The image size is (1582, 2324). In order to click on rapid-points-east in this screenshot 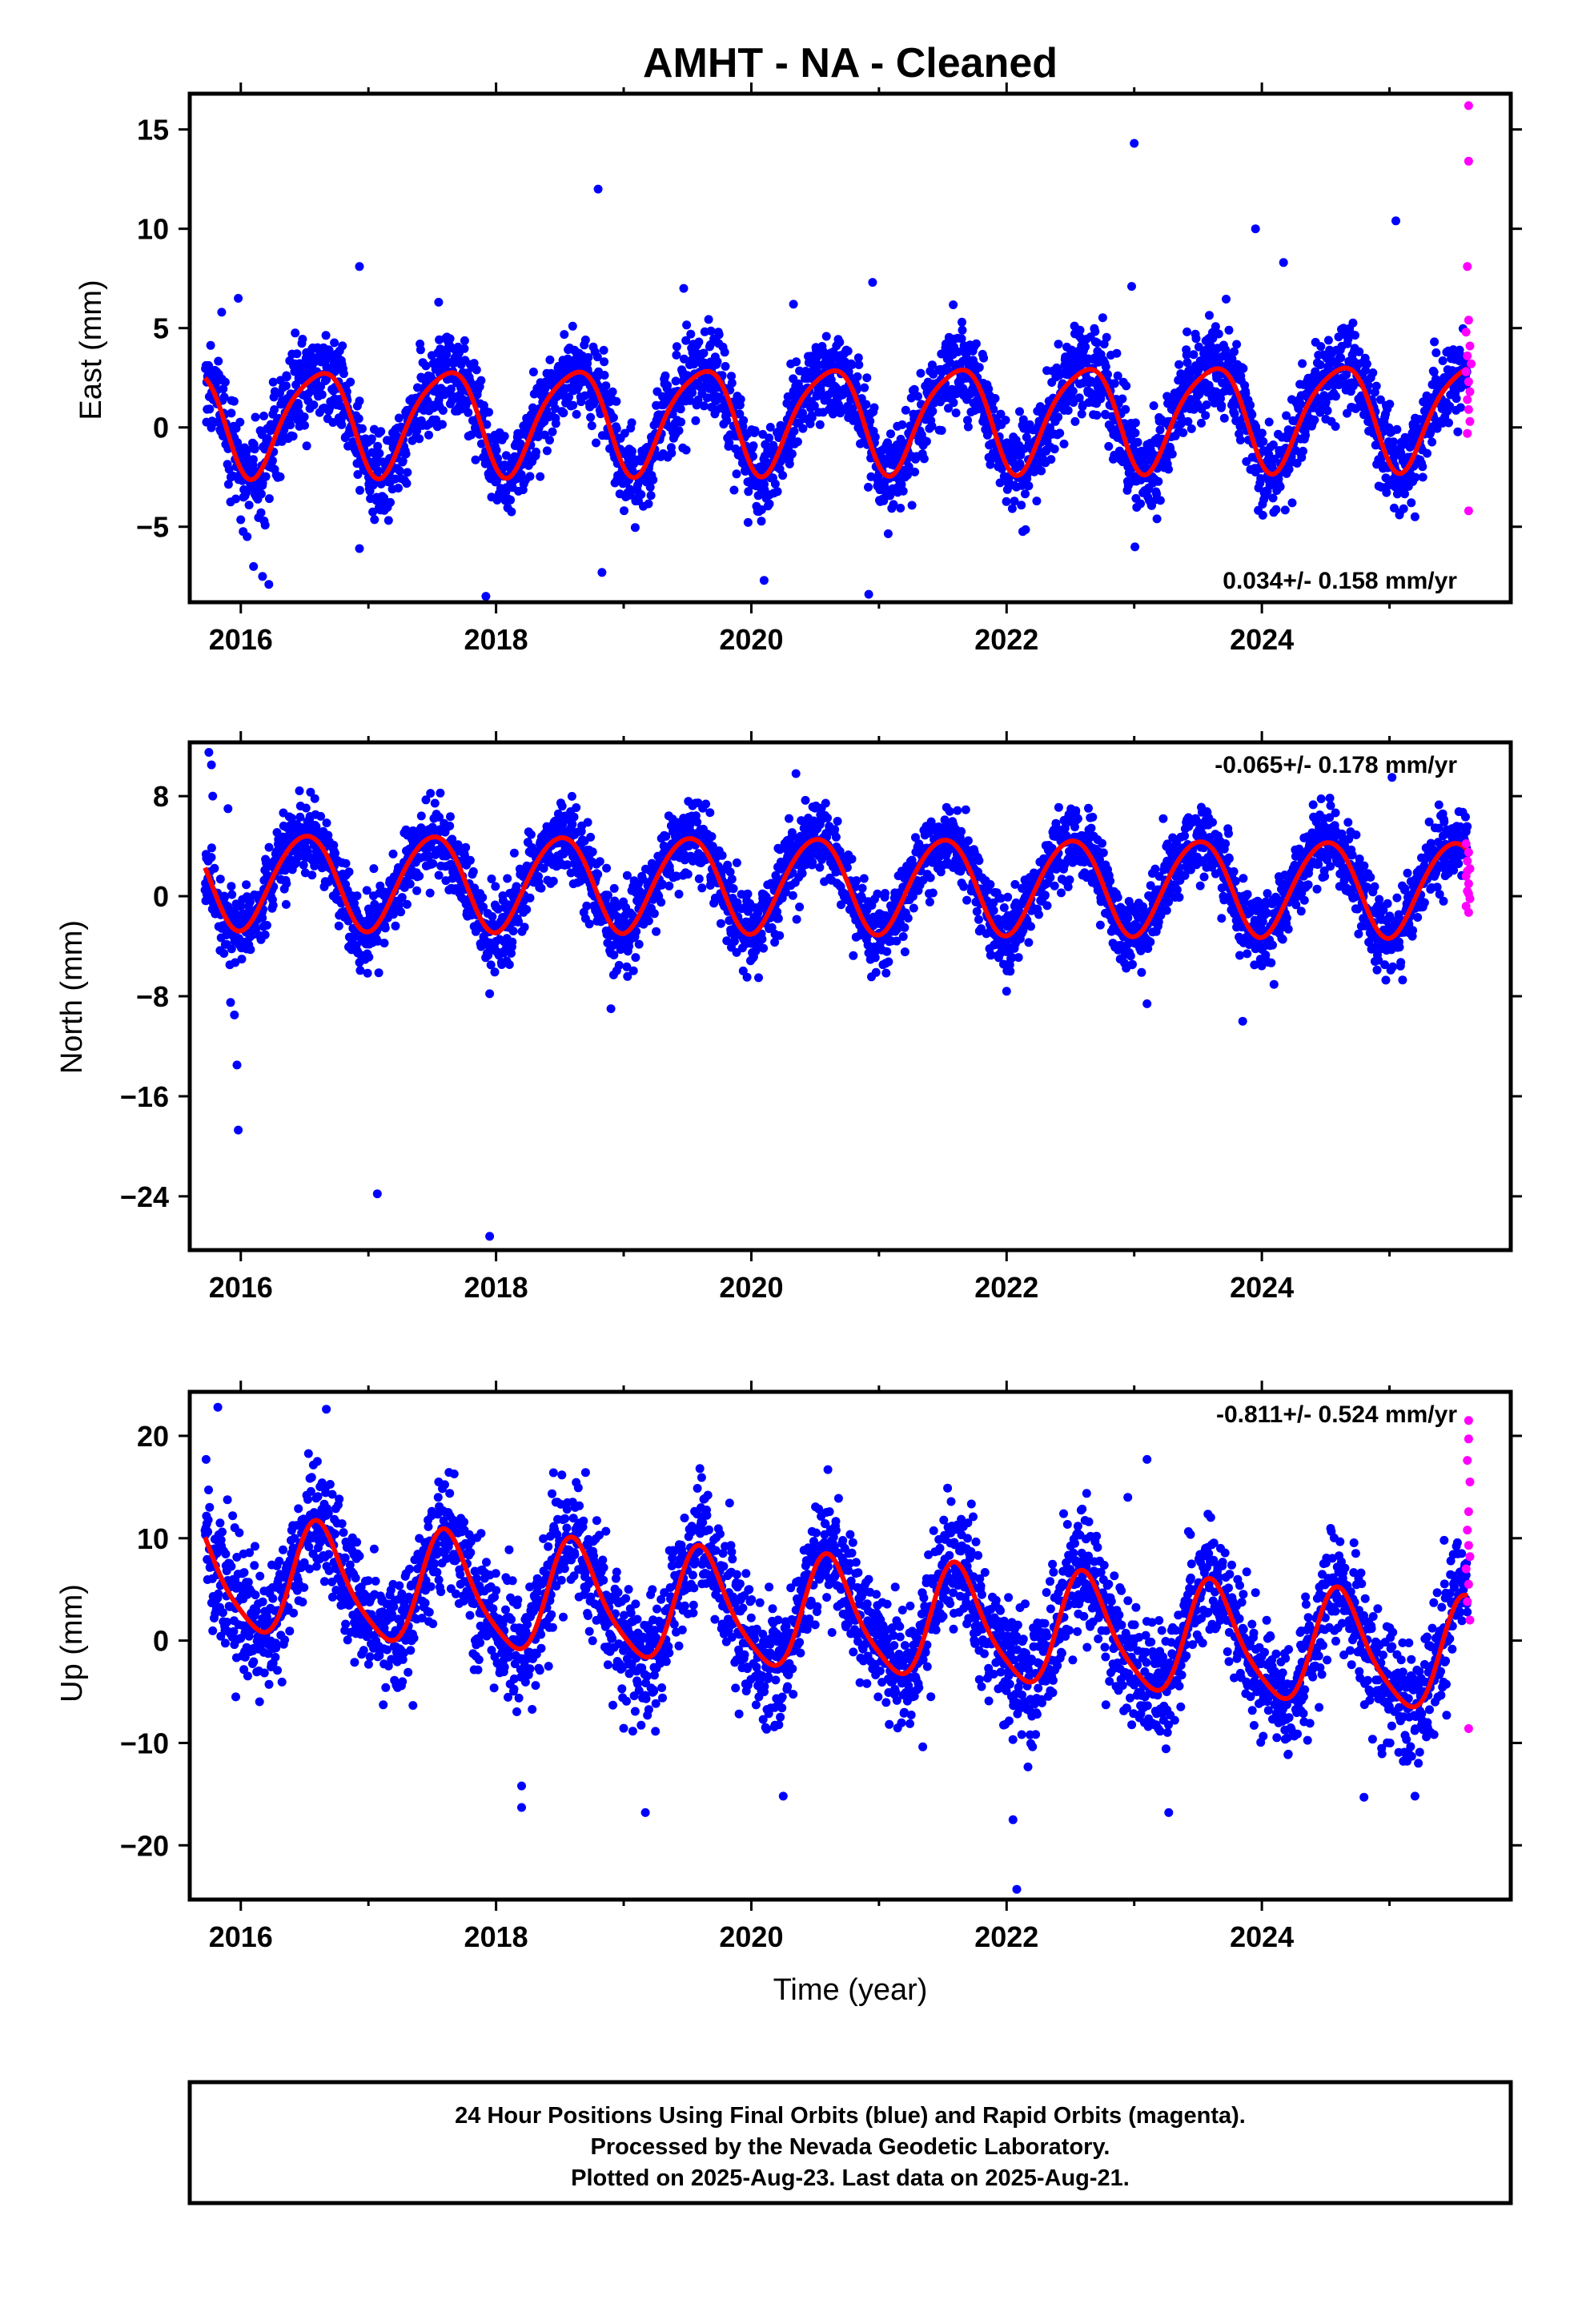, I will do `click(1468, 308)`.